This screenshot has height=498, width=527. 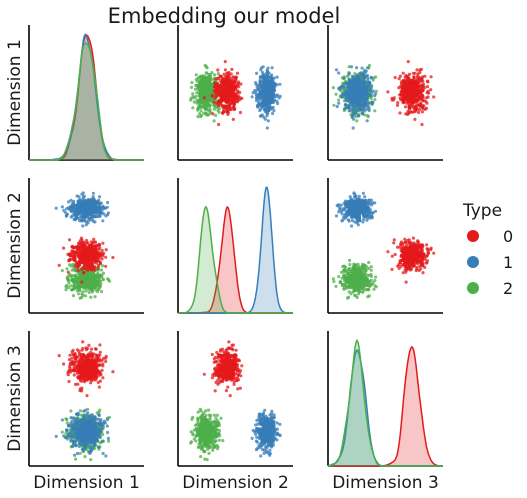 I want to click on chart-title: Embedding our model, so click(x=224, y=16).